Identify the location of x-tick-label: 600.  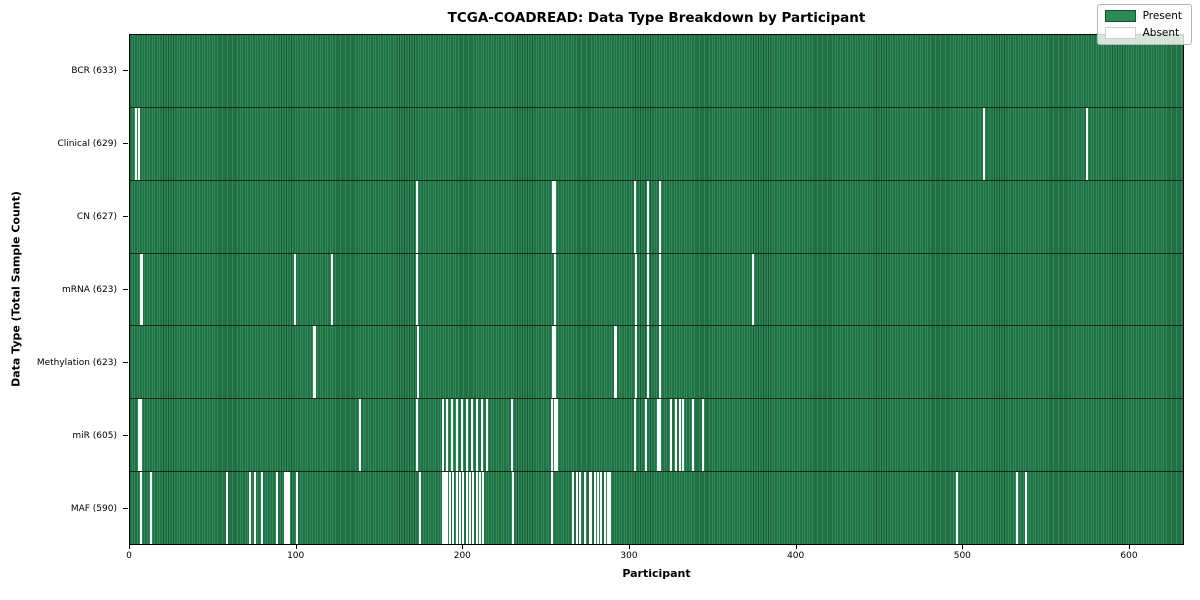
(1129, 556).